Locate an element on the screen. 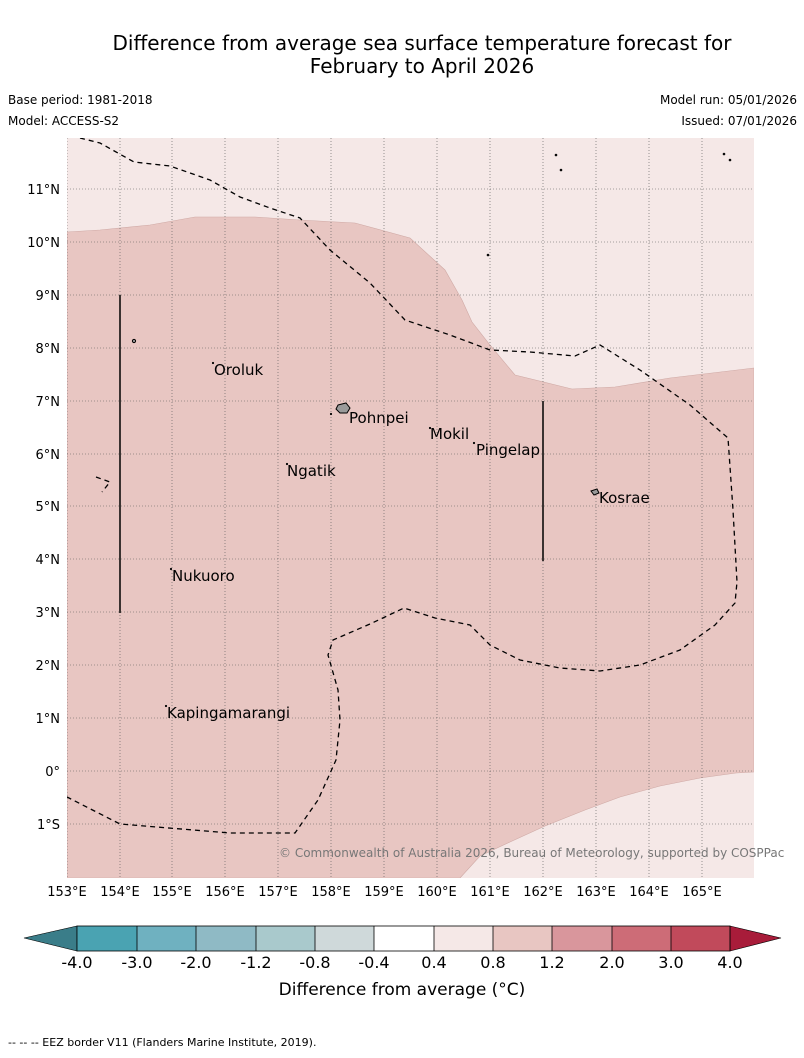 The height and width of the screenshot is (1058, 804). colorbar-tick: 3.0 is located at coordinates (670, 962).